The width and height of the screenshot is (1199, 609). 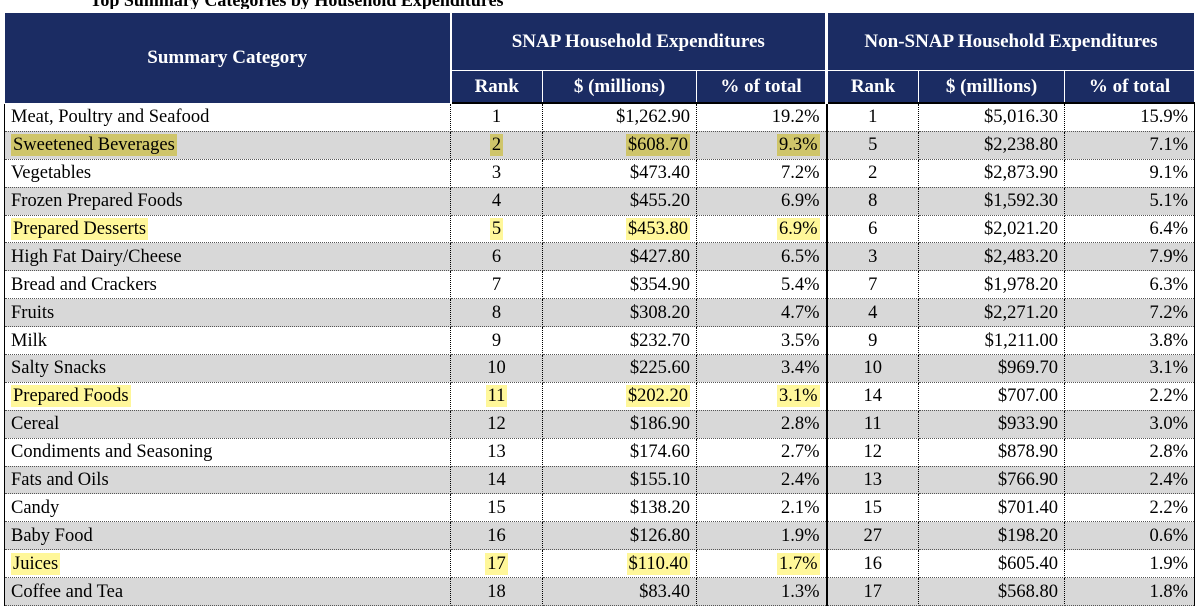 I want to click on cell-nonsnap-pct-text: 1.9%, so click(x=1168, y=563).